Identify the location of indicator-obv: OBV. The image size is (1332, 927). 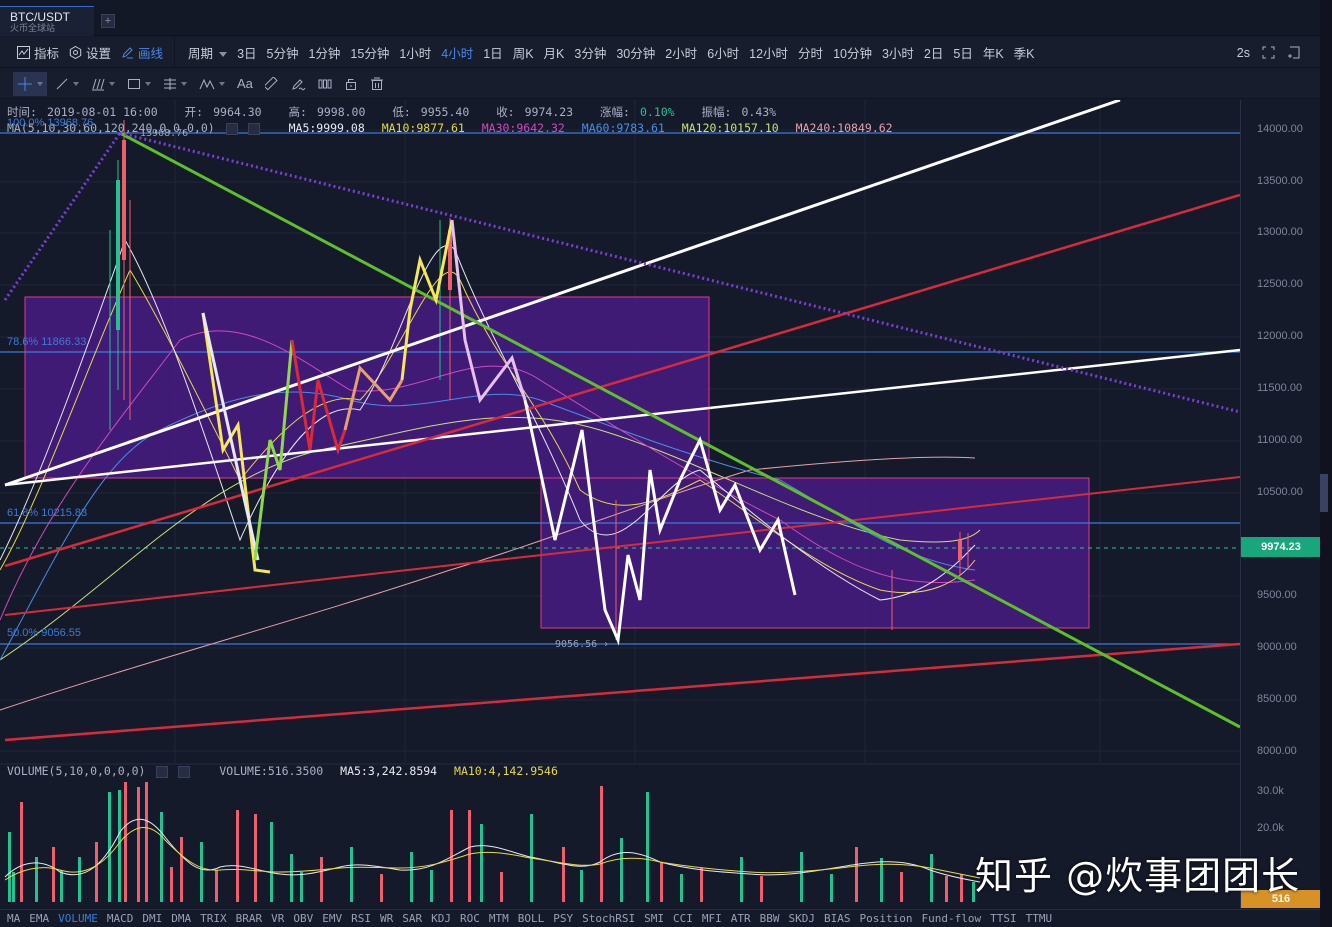
(303, 918).